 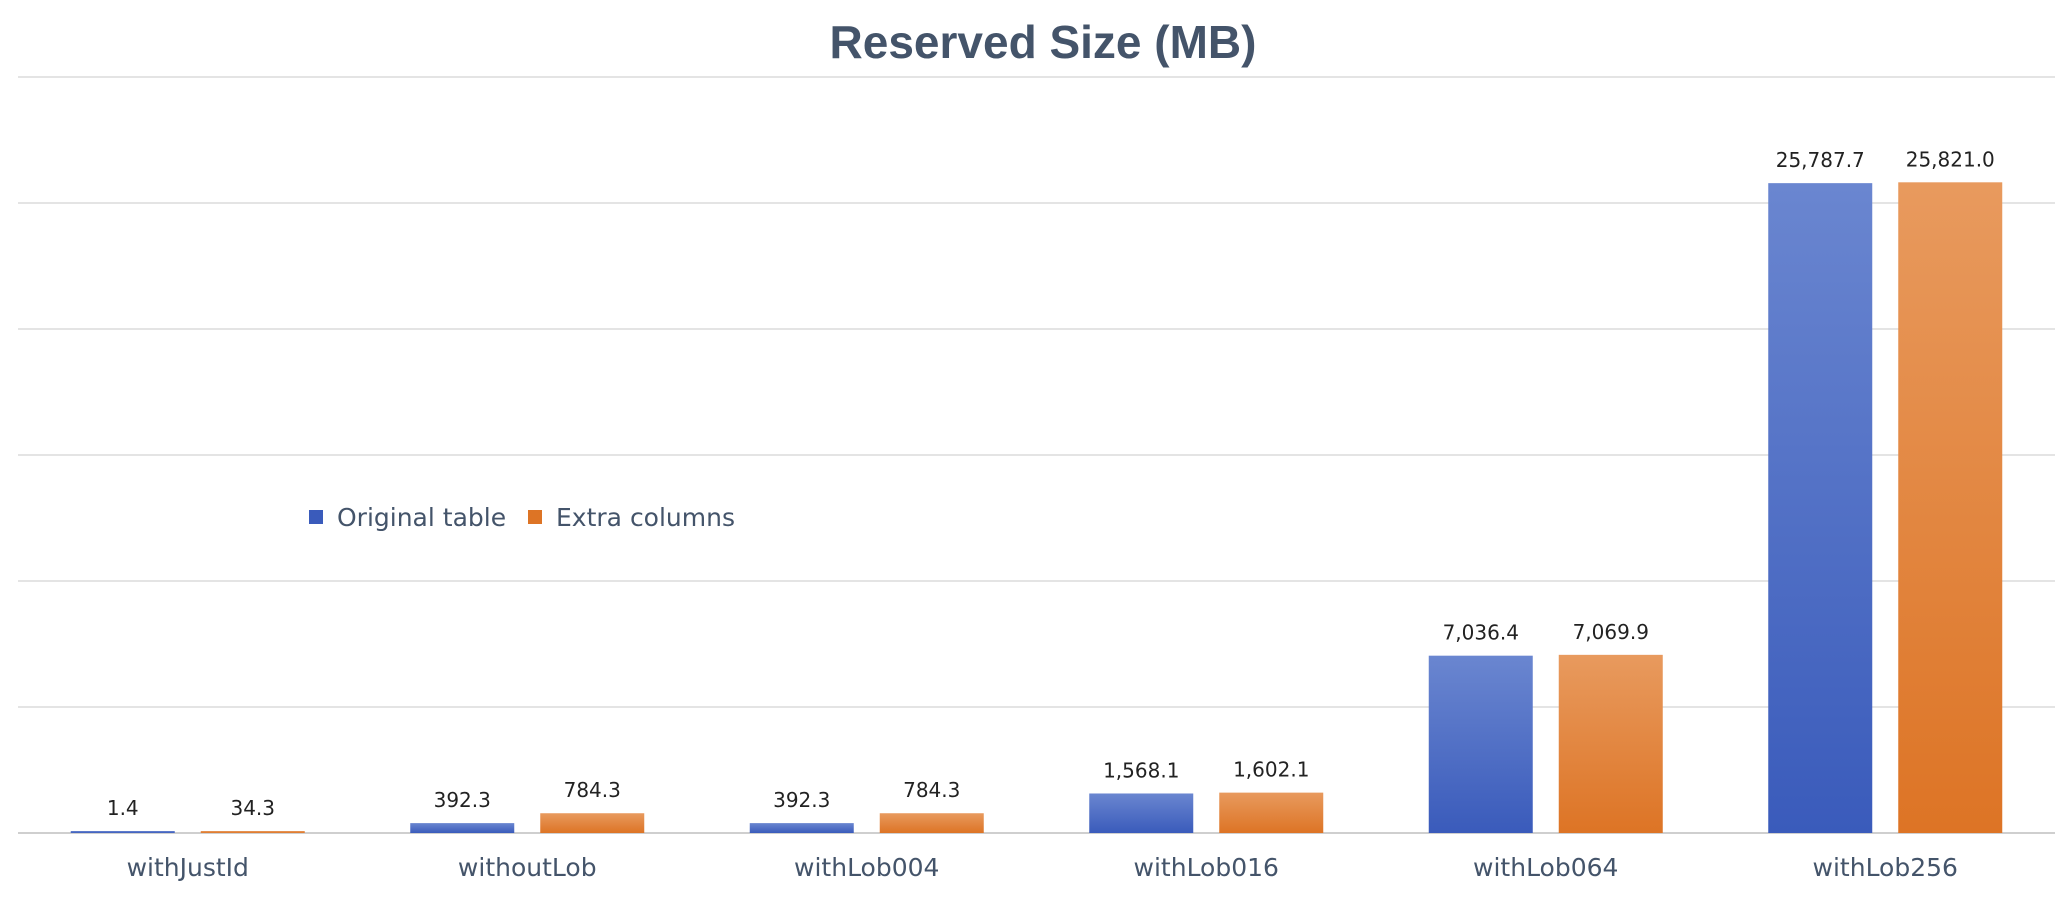 I want to click on category-label: withLob256, so click(x=1885, y=867).